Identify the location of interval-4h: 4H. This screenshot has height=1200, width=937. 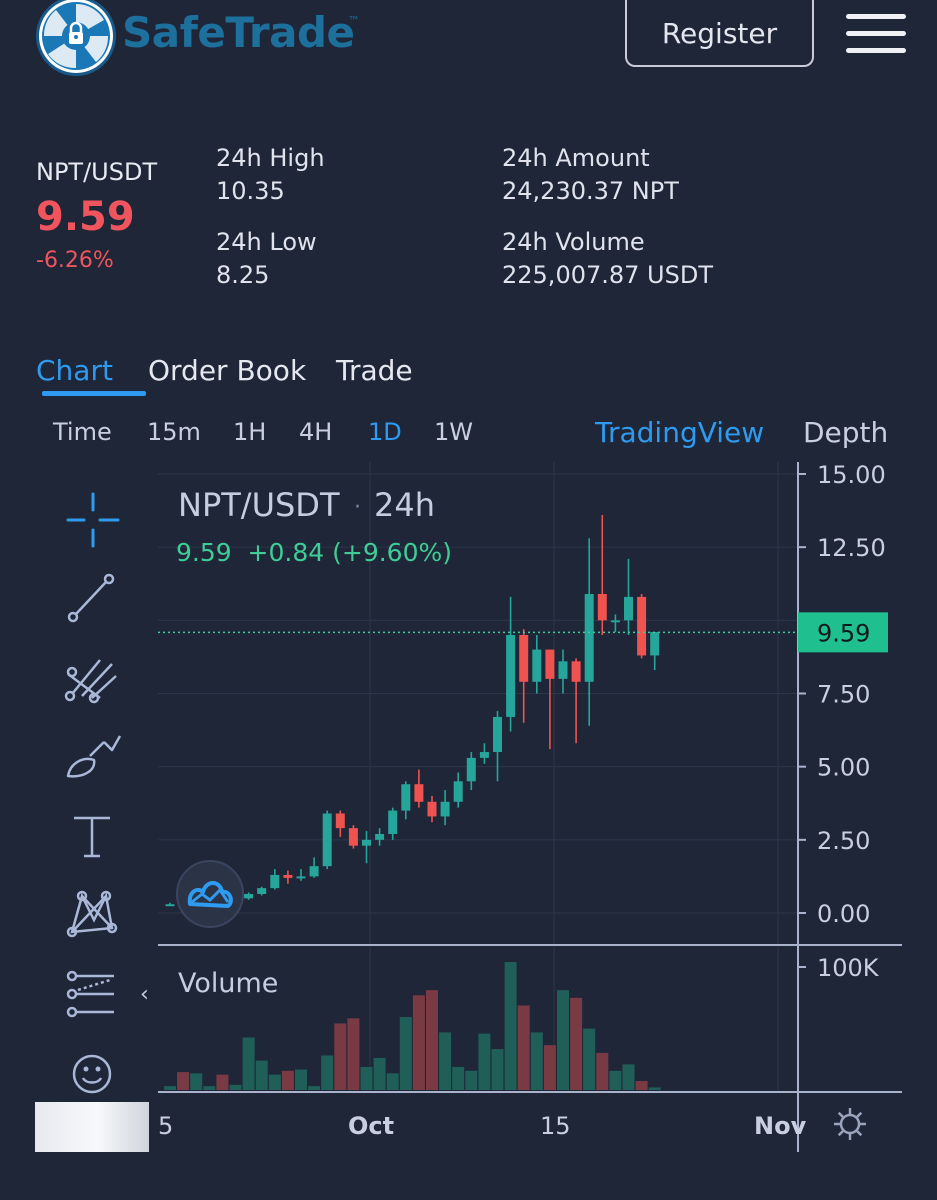
(316, 432).